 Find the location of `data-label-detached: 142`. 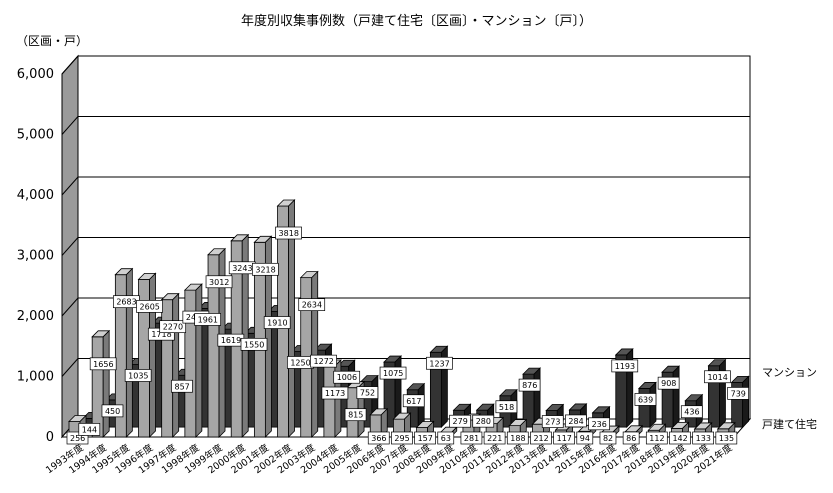

data-label-detached: 142 is located at coordinates (679, 438).